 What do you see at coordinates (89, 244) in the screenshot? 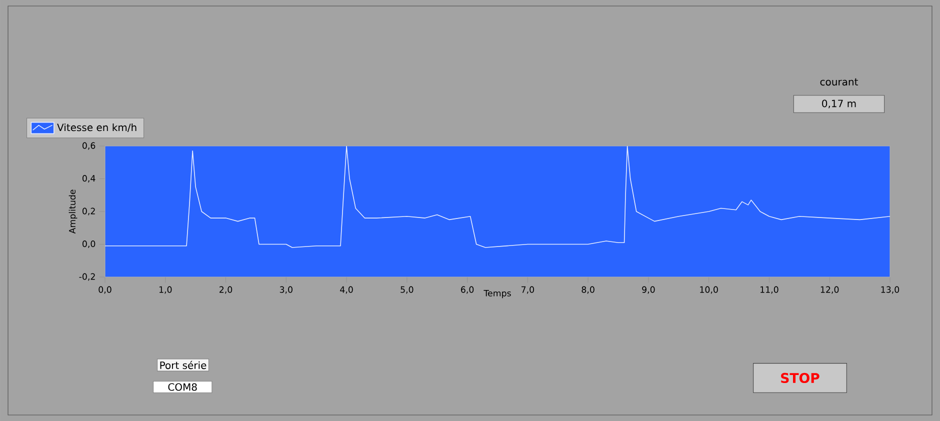
I see `y-tick-label: 0,0` at bounding box center [89, 244].